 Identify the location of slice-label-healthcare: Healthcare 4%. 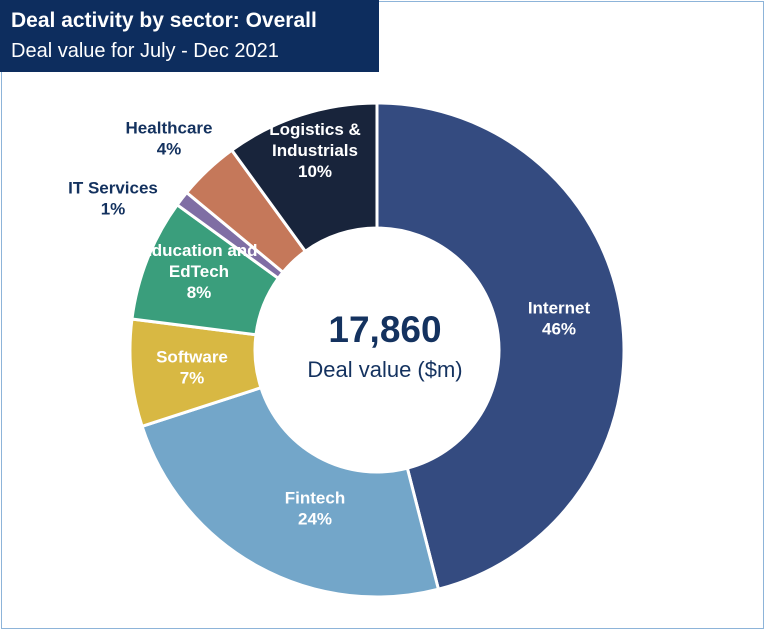
(169, 139).